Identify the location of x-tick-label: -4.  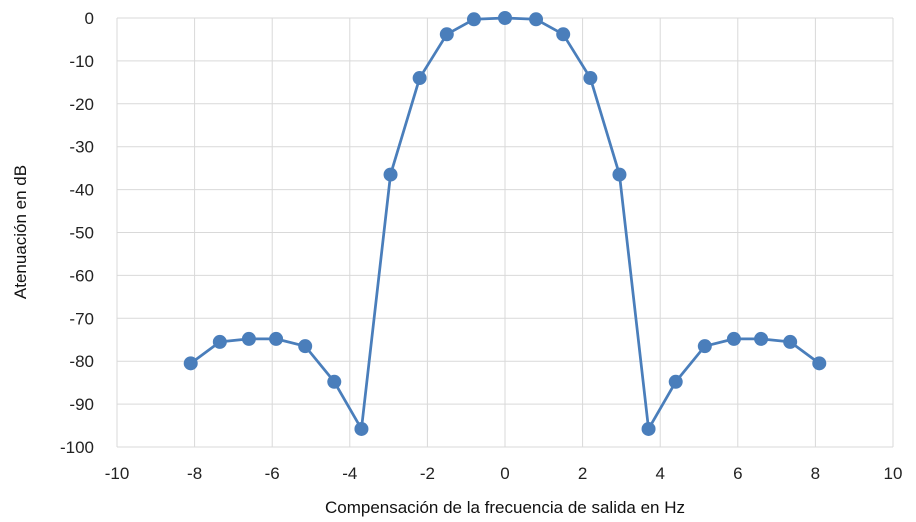
(349, 473).